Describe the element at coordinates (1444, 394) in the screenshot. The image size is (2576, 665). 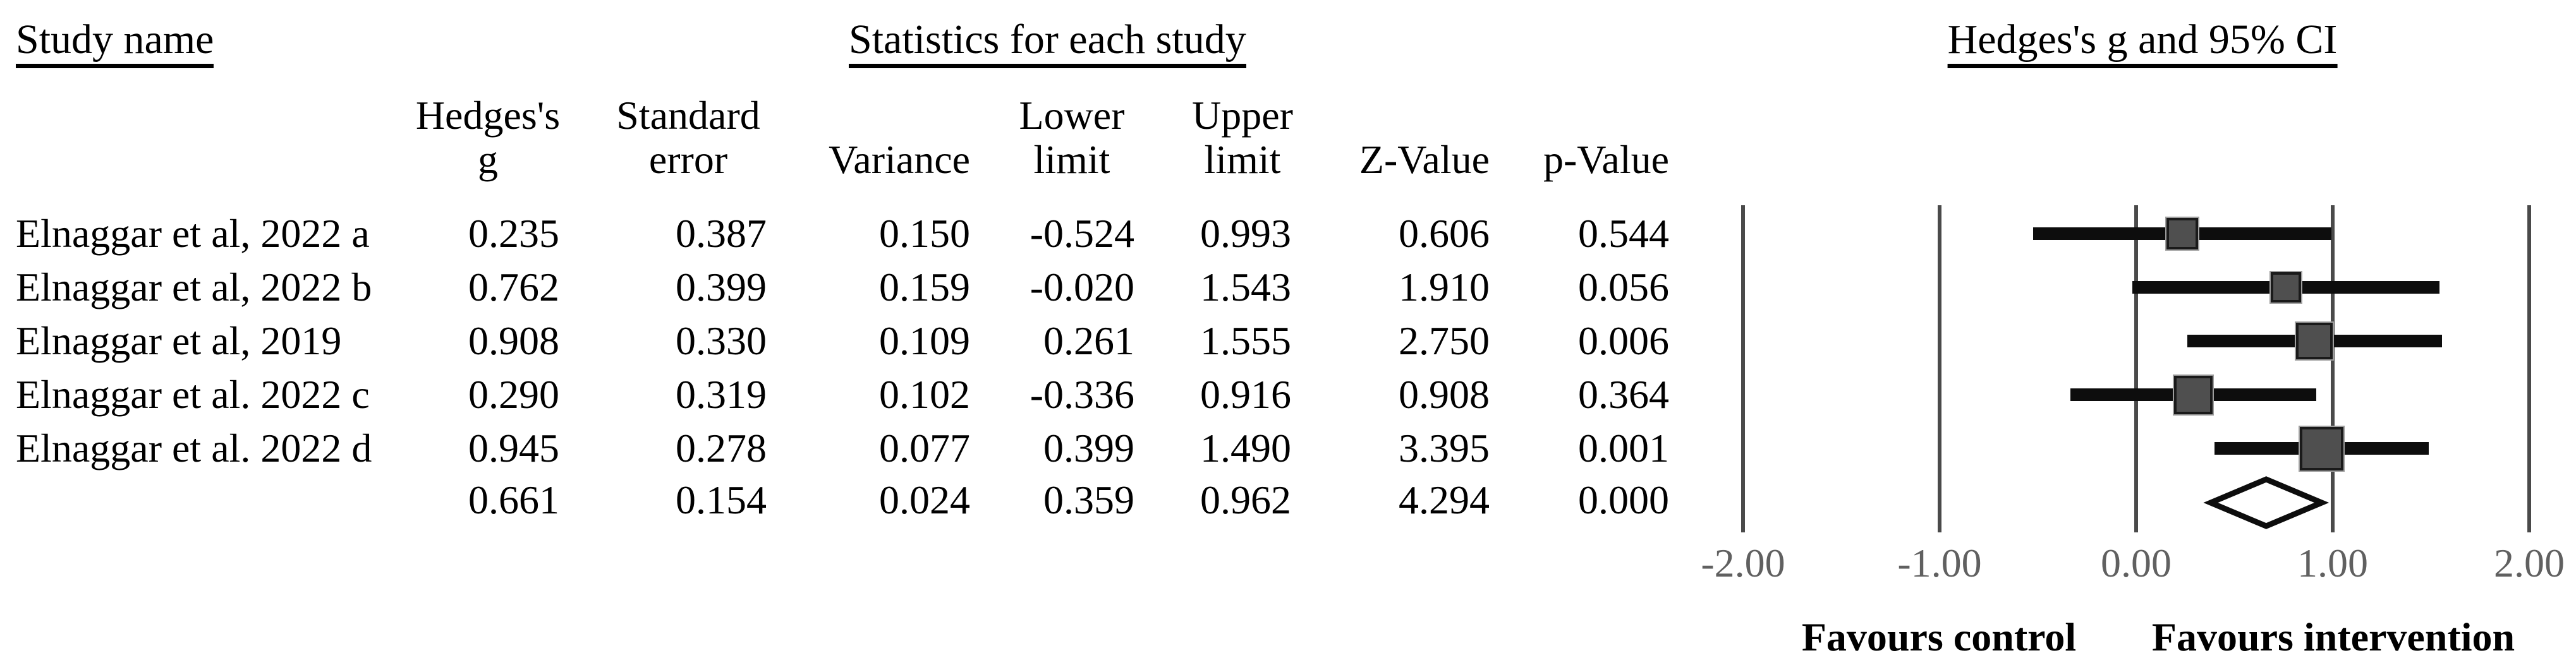
I see `z-value-cell: 0.908` at that location.